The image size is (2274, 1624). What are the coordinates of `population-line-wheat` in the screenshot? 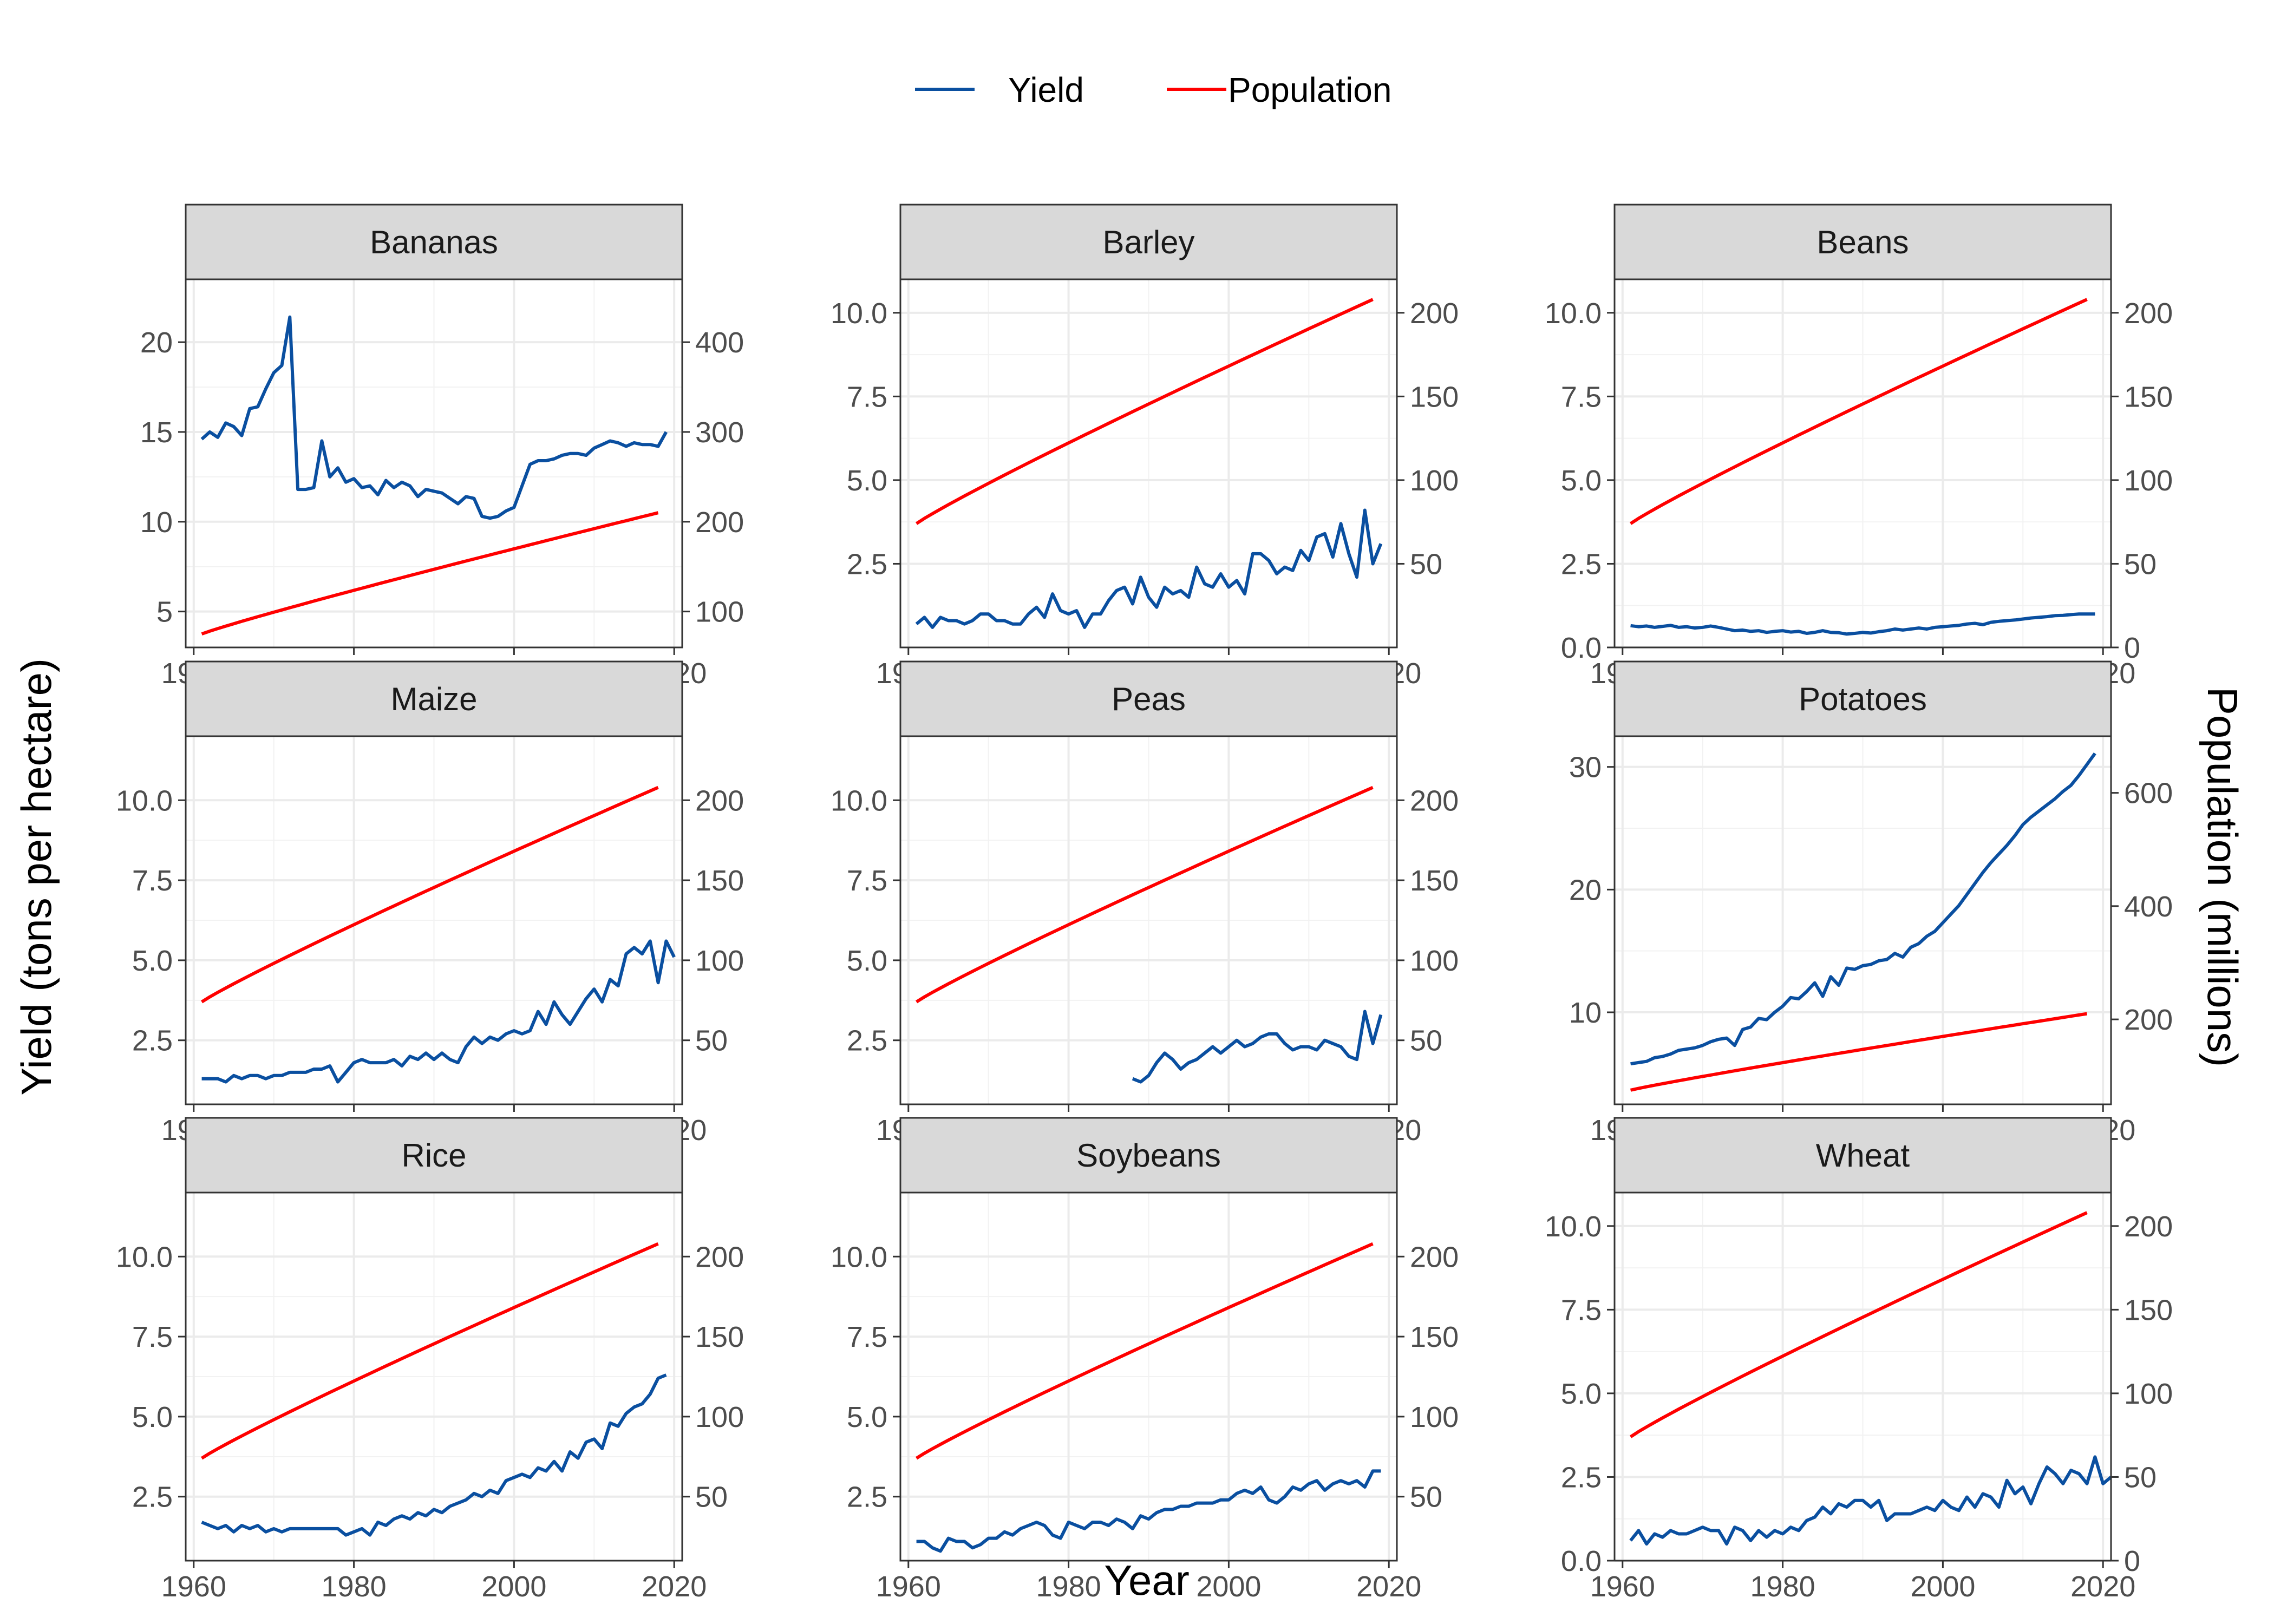 It's located at (1859, 1324).